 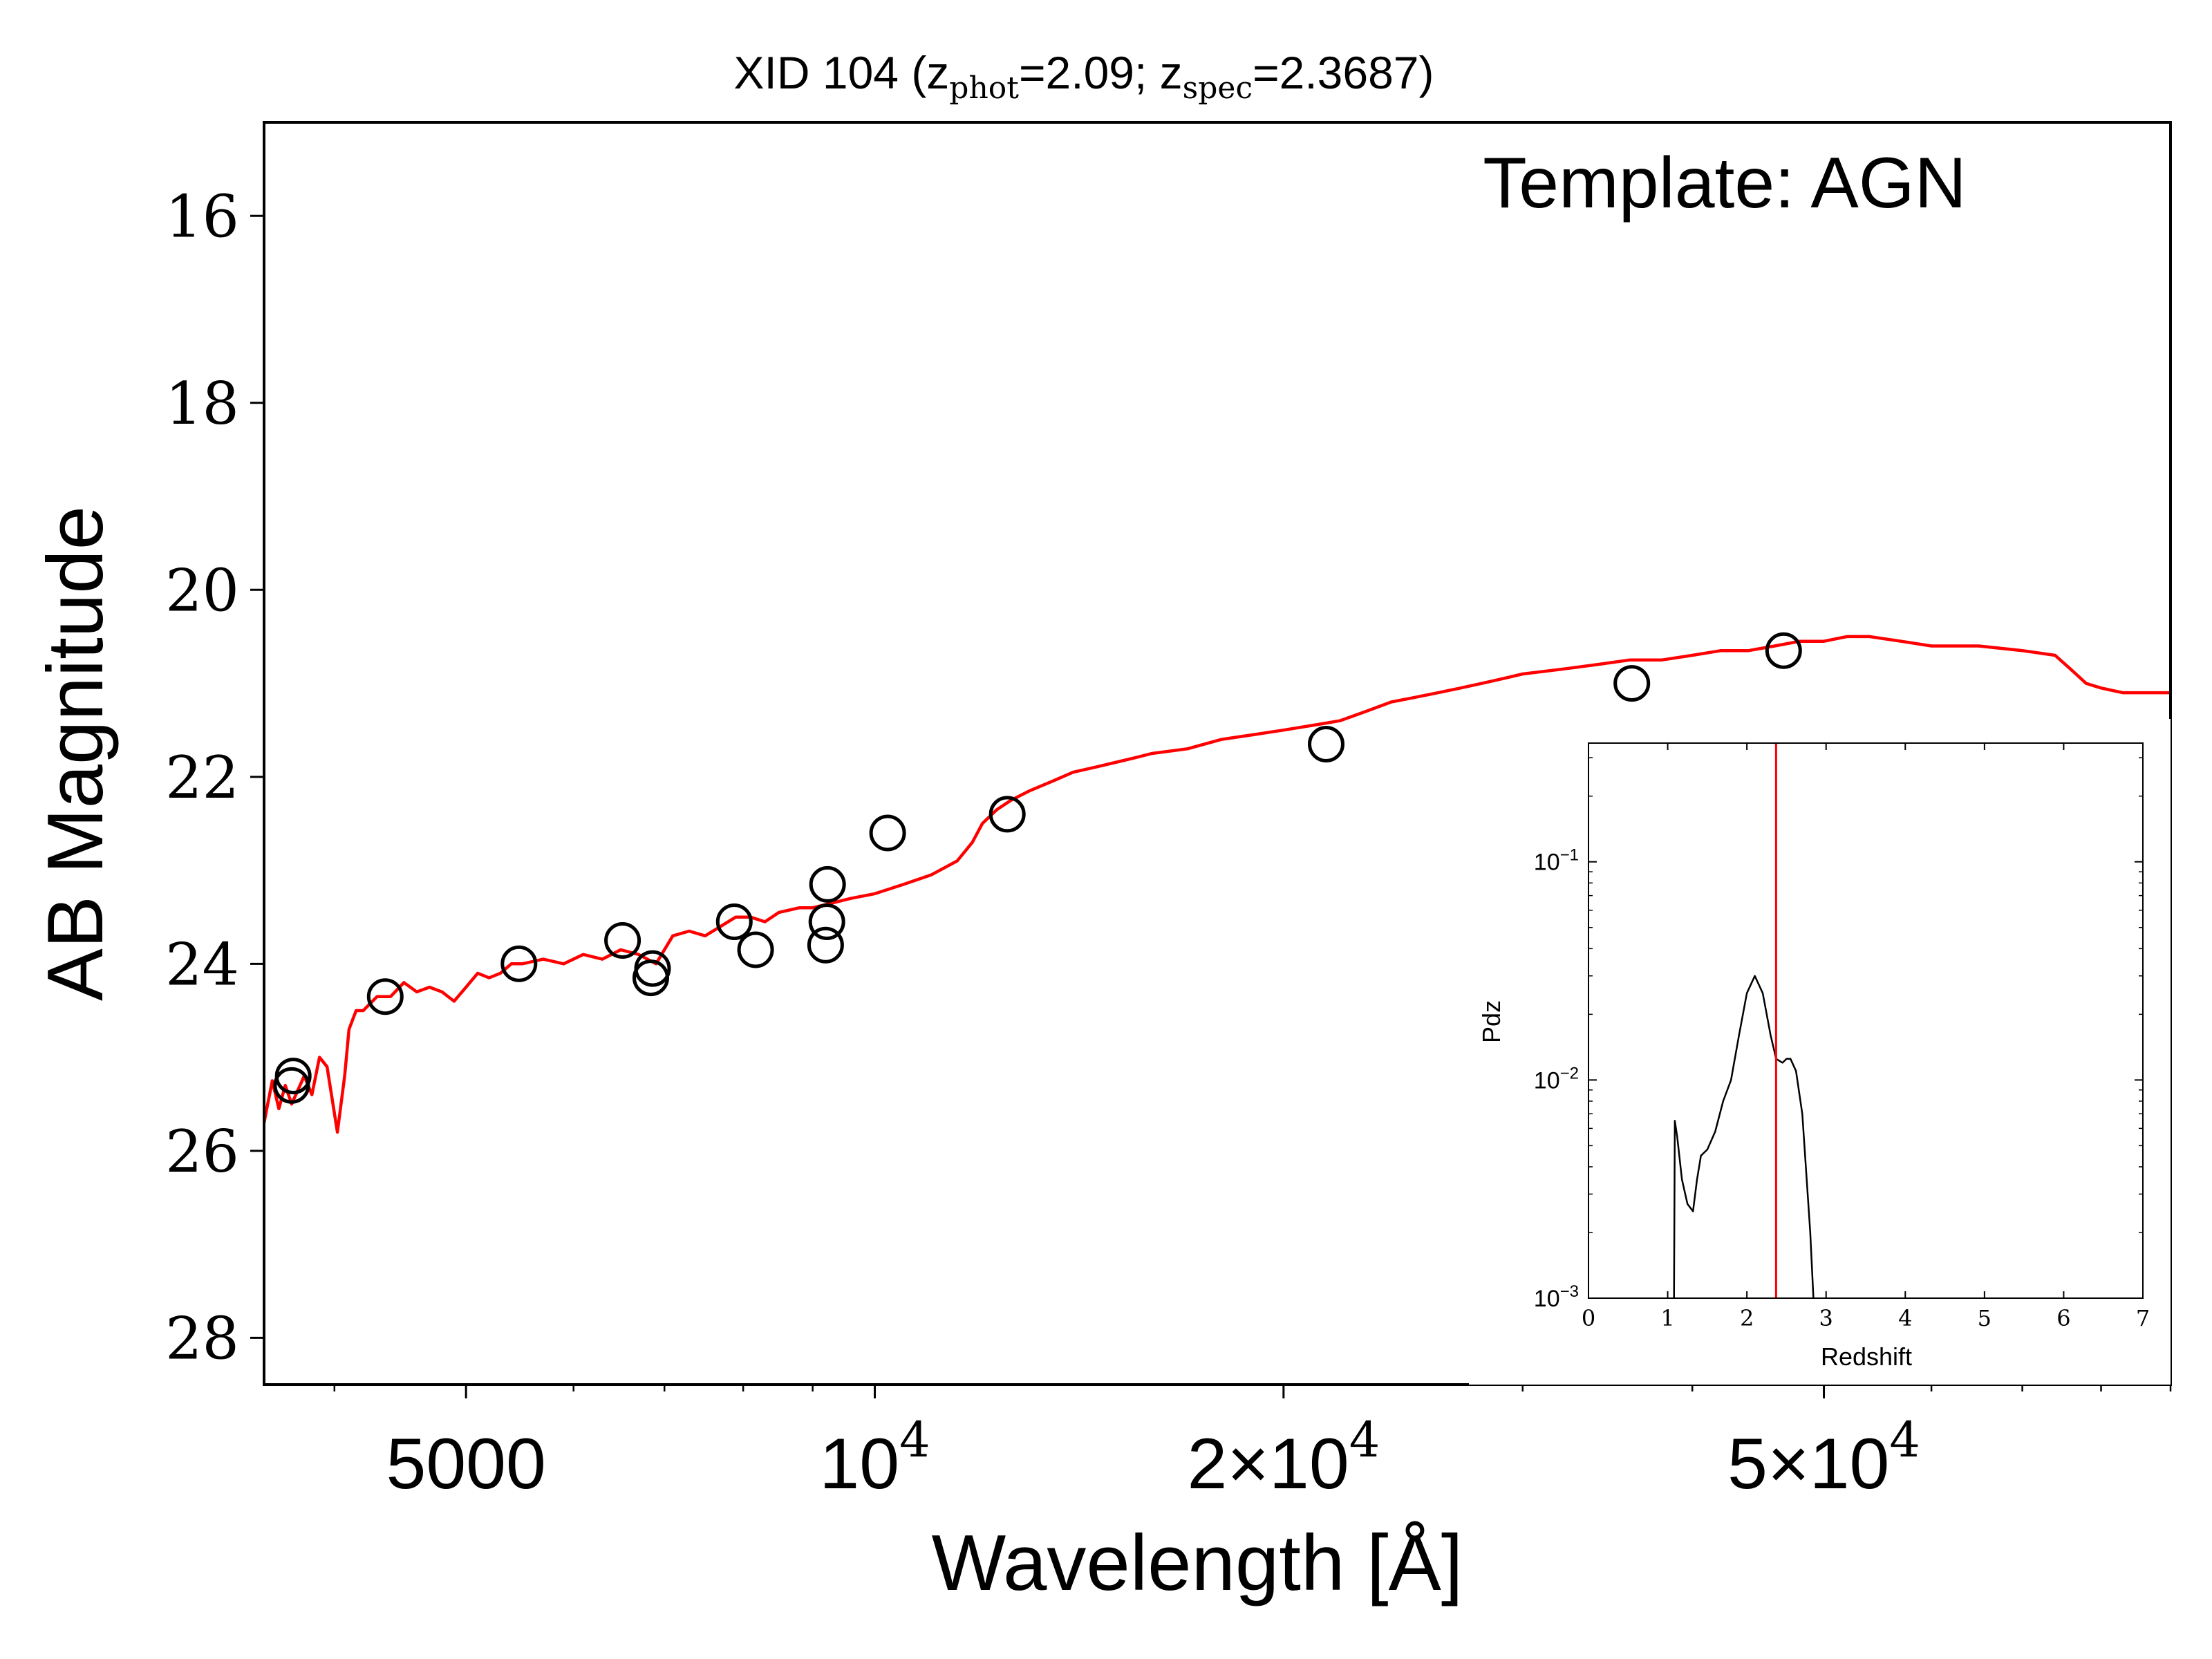 I want to click on title-phot-subscript: phot, so click(x=984, y=88).